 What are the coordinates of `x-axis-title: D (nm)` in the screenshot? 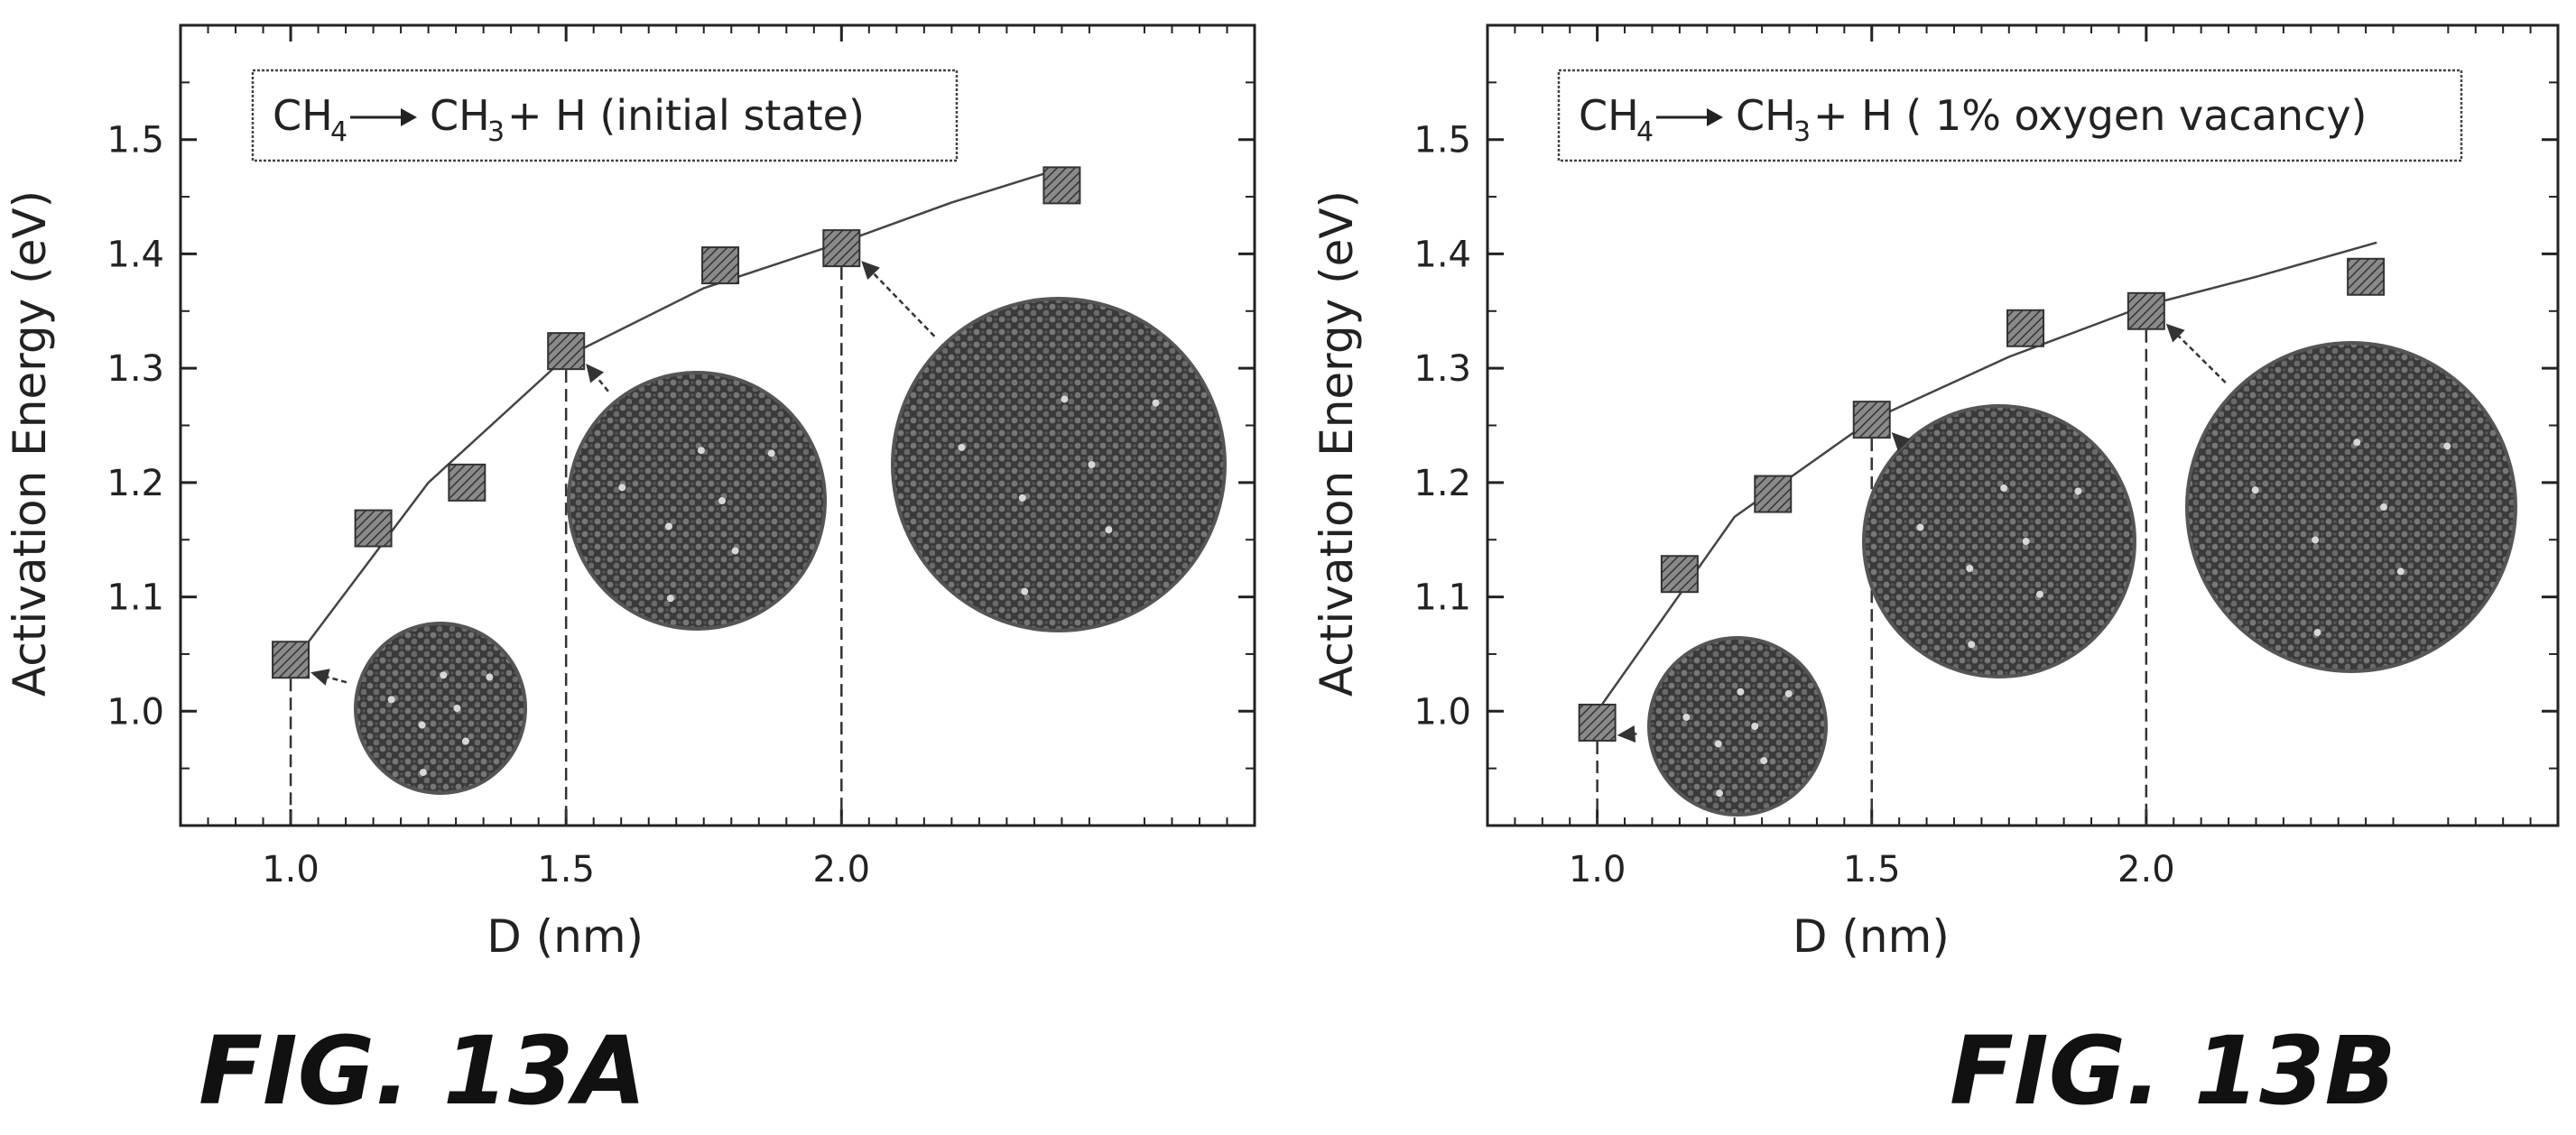 It's located at (565, 936).